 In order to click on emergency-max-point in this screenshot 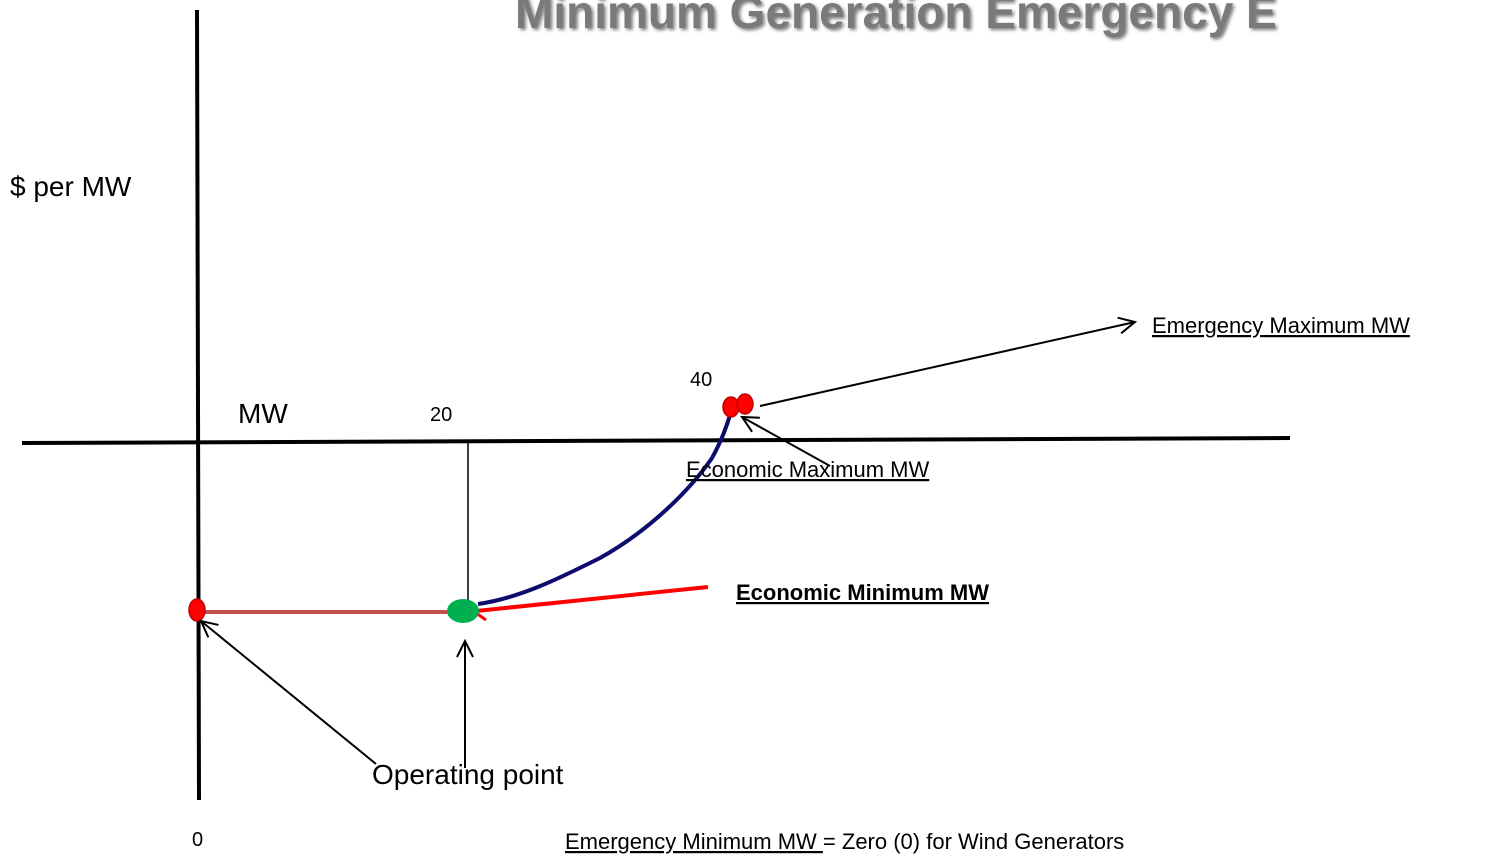, I will do `click(745, 404)`.